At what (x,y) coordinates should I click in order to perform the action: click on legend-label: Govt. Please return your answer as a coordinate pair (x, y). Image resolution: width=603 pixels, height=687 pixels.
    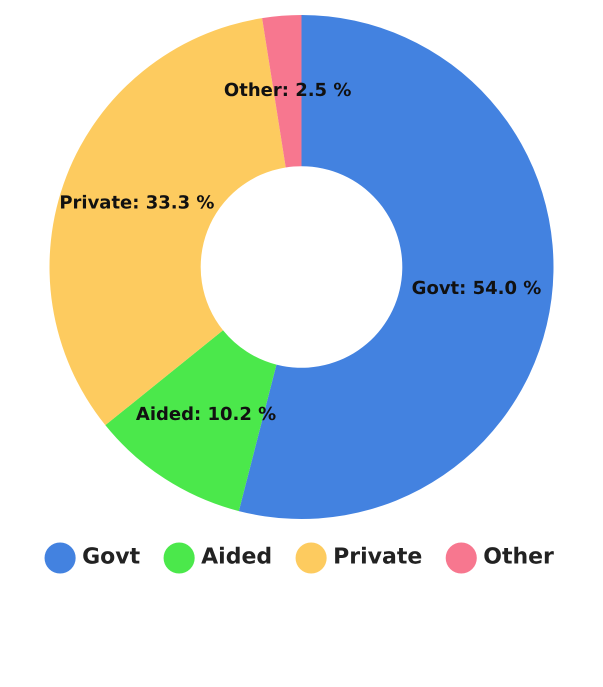
    Looking at the image, I should click on (111, 557).